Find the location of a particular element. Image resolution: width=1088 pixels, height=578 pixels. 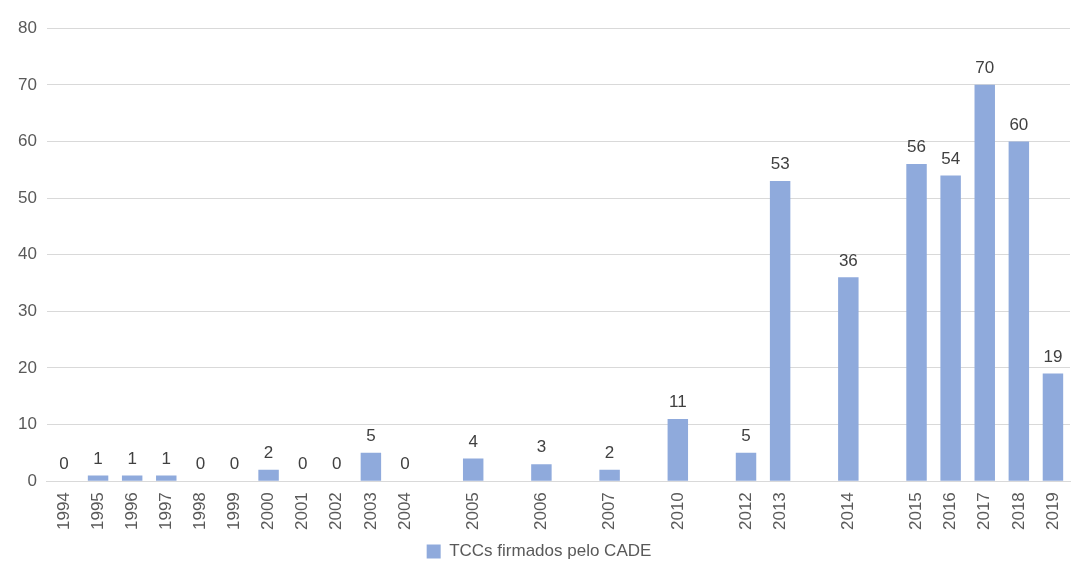

x-tick-label: 2006 is located at coordinates (541, 511).